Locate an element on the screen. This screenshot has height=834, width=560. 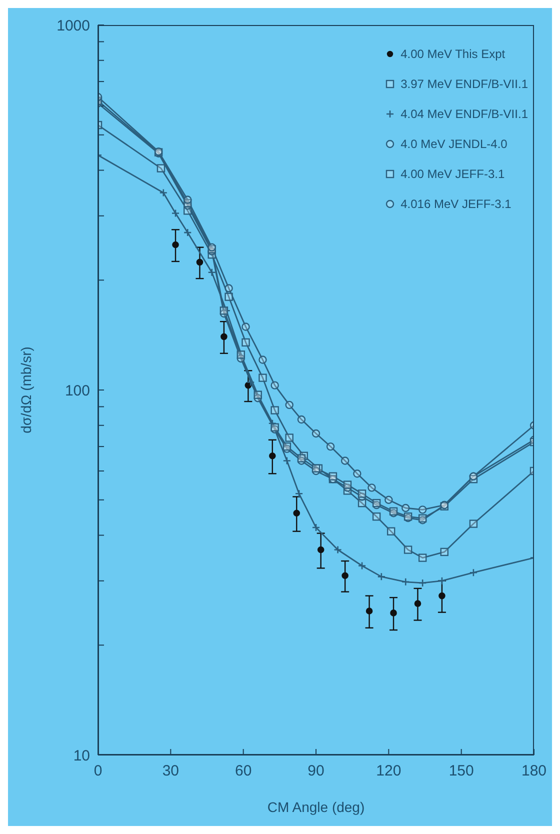
legend-label: 4.00 MeV JEFF-3.1 is located at coordinates (452, 174).